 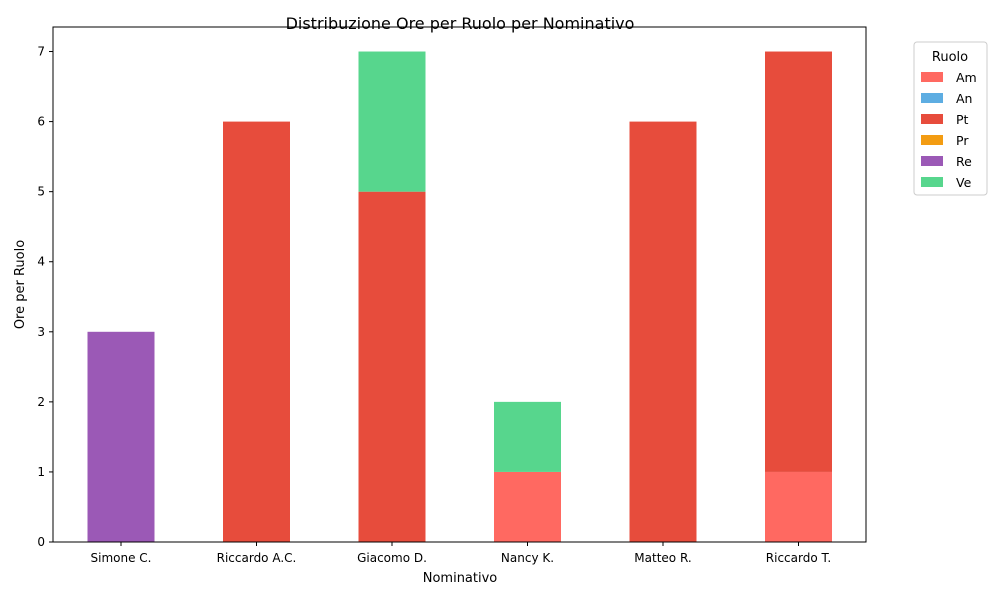 I want to click on legend-swatch-re, so click(x=932, y=161).